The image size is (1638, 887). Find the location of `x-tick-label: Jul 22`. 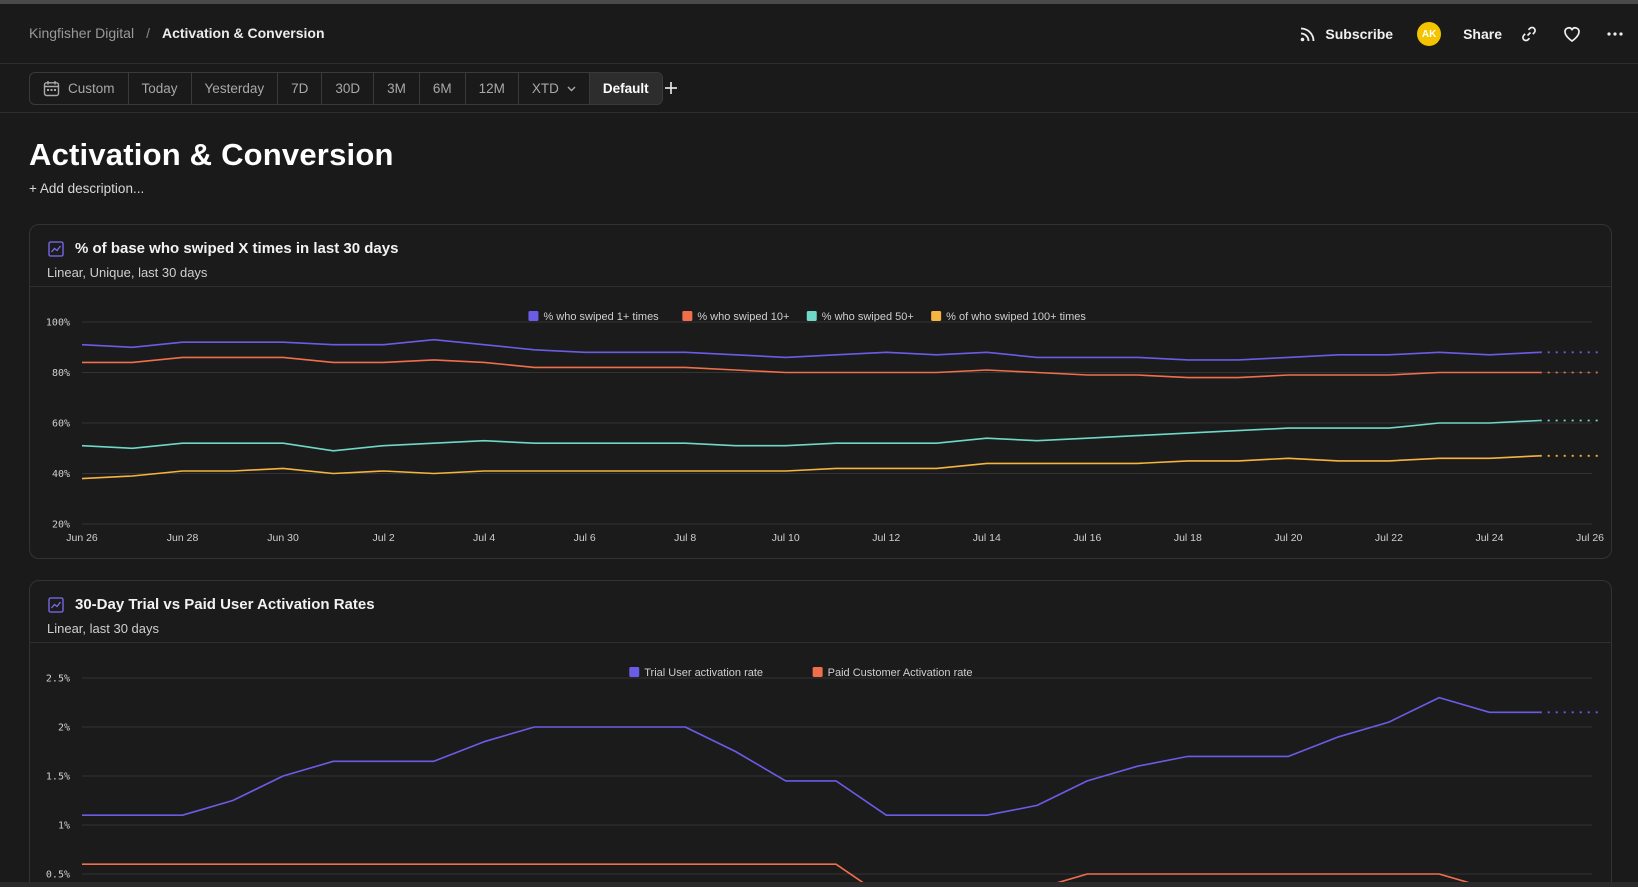

x-tick-label: Jul 22 is located at coordinates (1389, 538).